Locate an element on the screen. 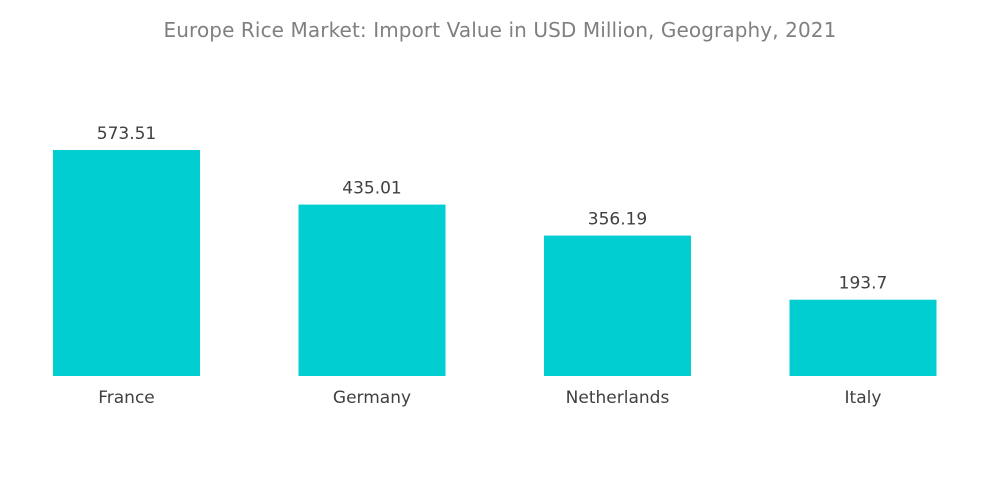  category-label-netherlands: Netherlands is located at coordinates (618, 398).